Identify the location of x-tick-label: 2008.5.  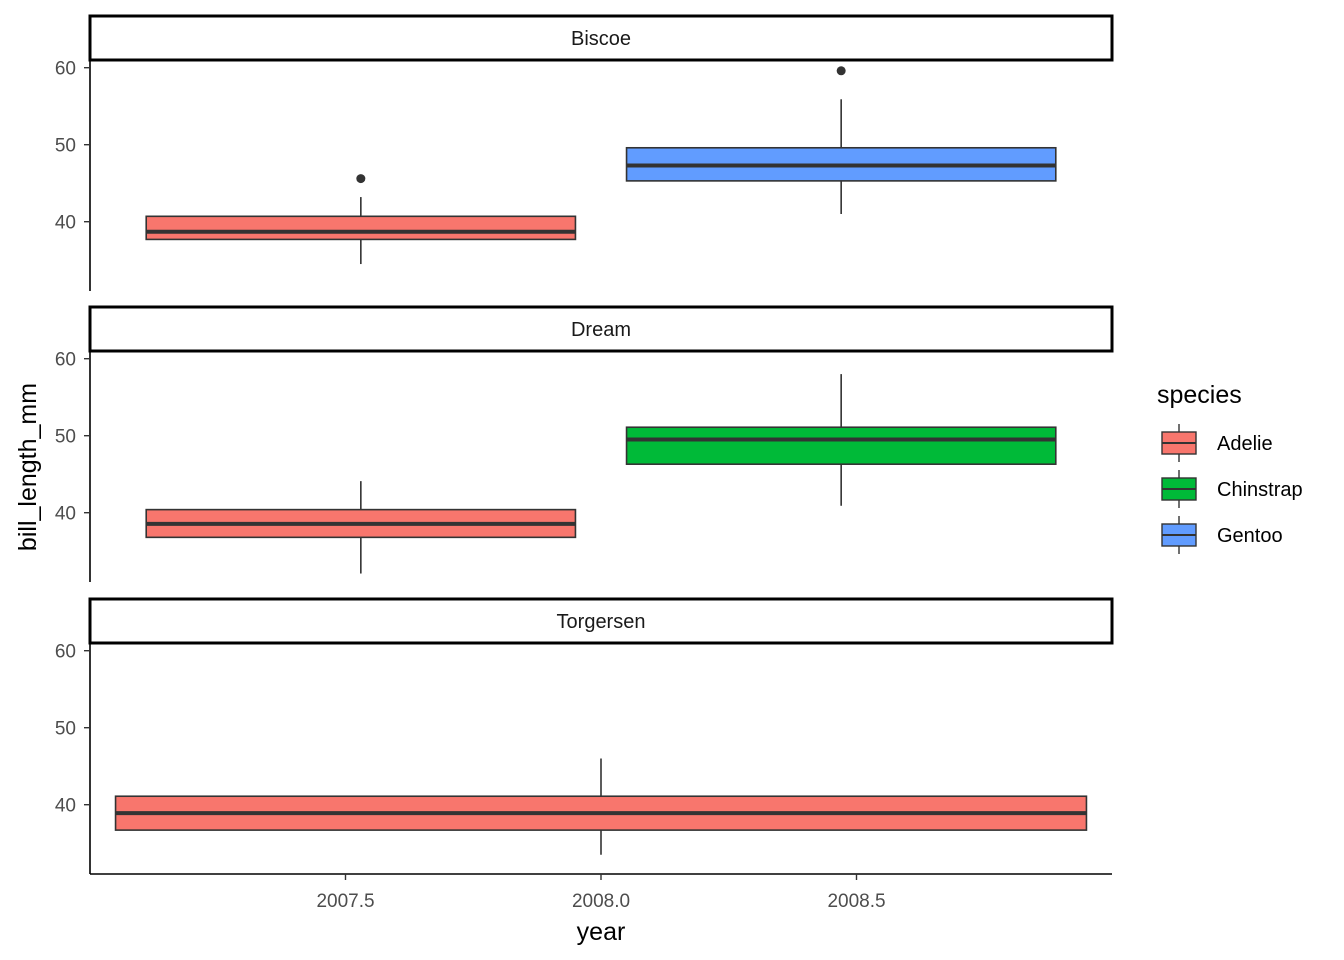
(856, 901).